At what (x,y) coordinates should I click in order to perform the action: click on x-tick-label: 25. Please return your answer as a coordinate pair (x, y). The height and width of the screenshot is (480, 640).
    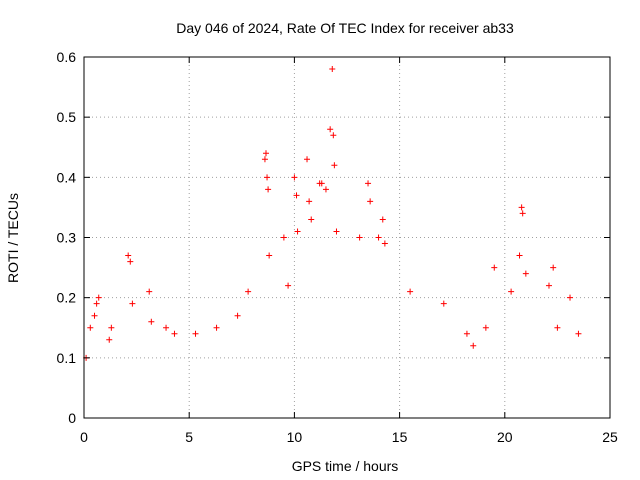
    Looking at the image, I should click on (610, 437).